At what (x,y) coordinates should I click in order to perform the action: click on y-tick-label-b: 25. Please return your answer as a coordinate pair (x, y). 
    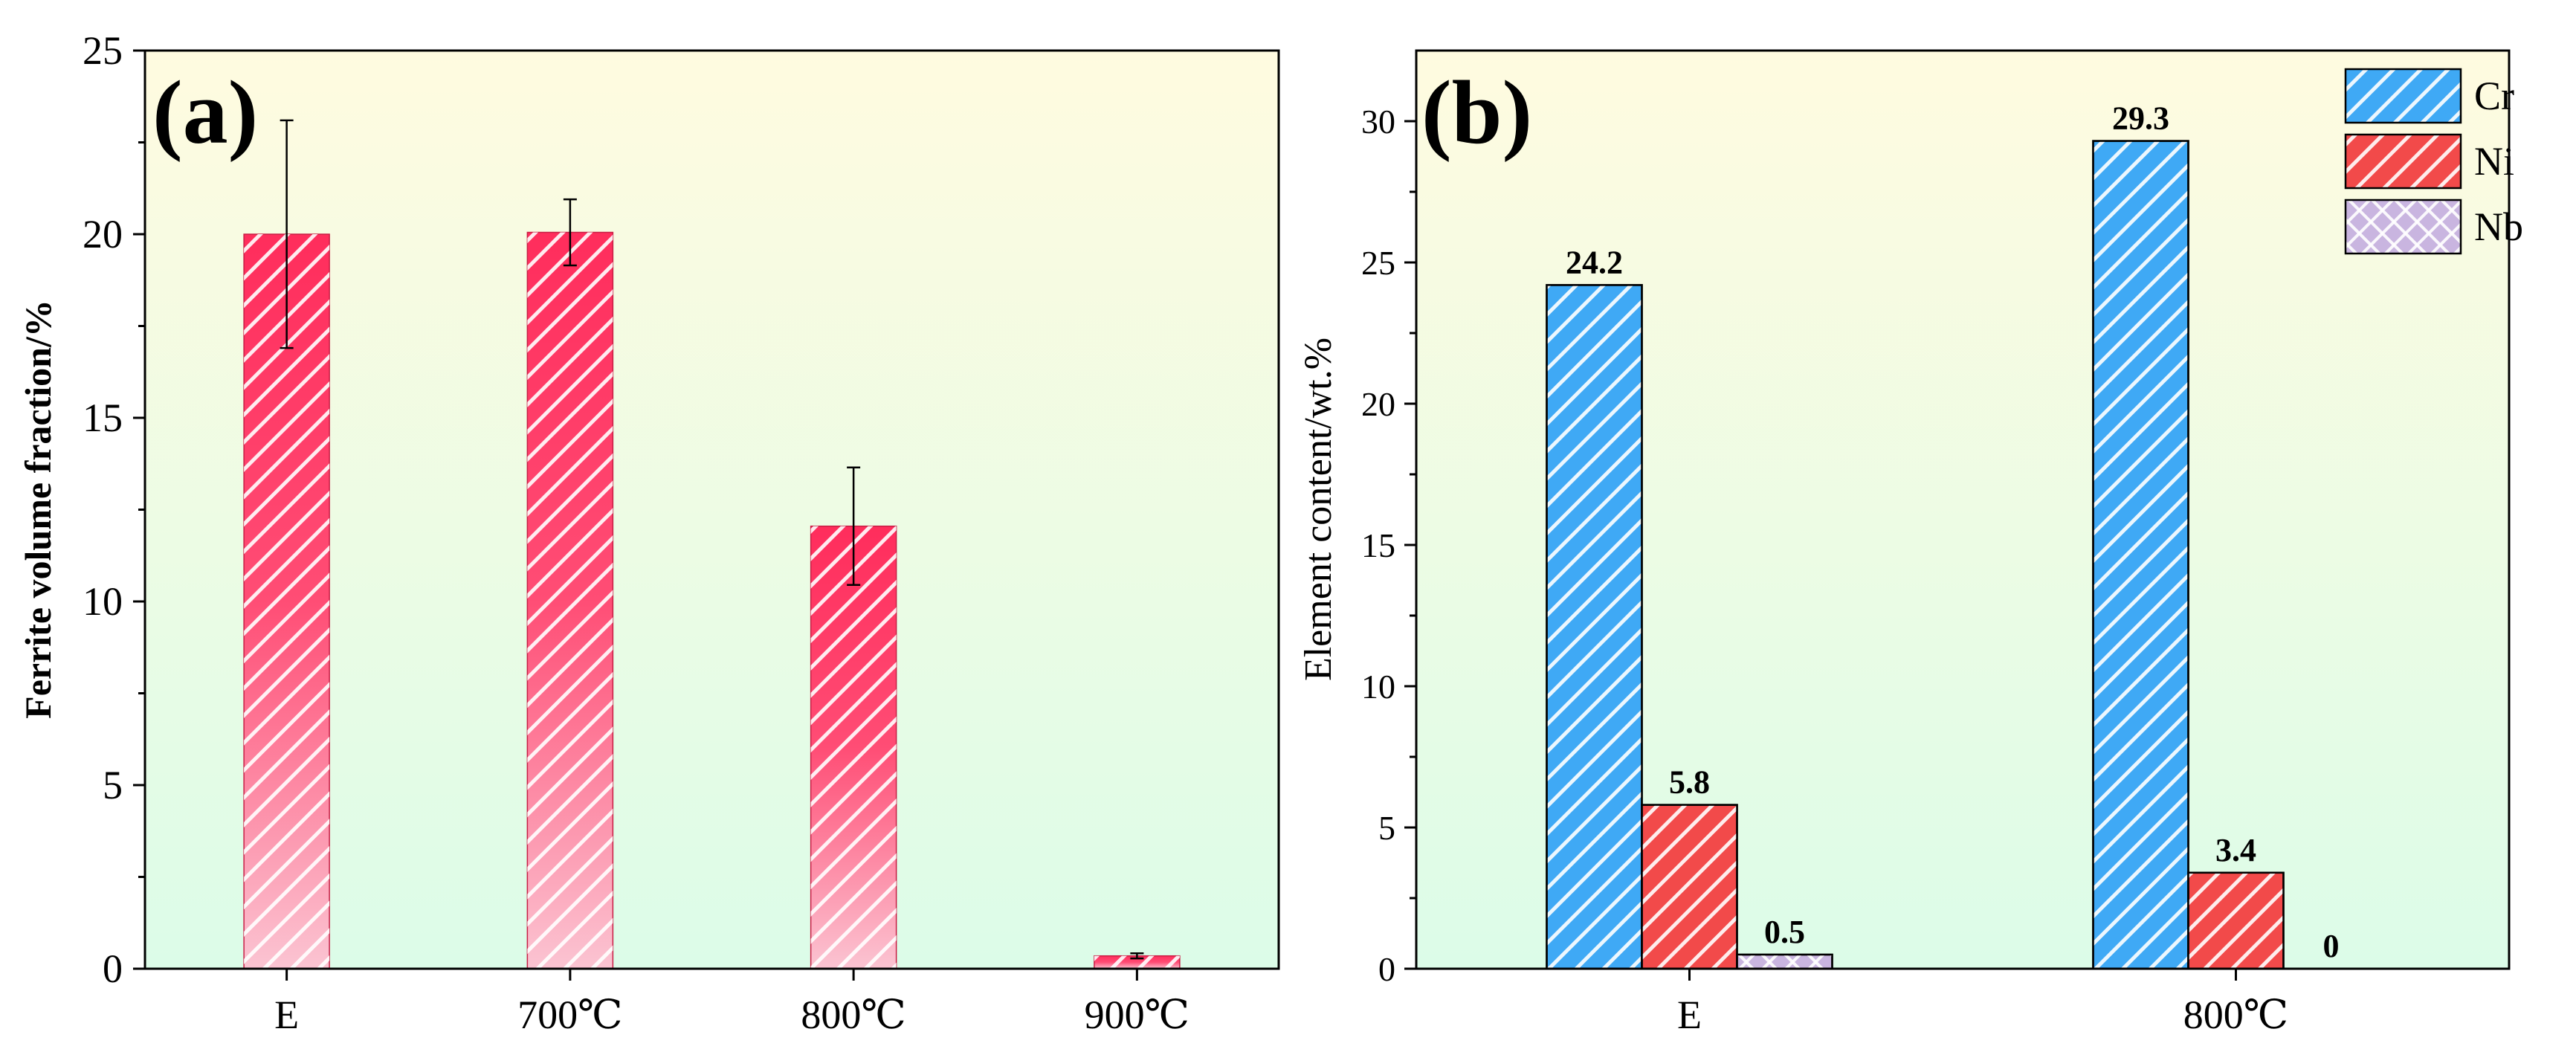
    Looking at the image, I should click on (1378, 263).